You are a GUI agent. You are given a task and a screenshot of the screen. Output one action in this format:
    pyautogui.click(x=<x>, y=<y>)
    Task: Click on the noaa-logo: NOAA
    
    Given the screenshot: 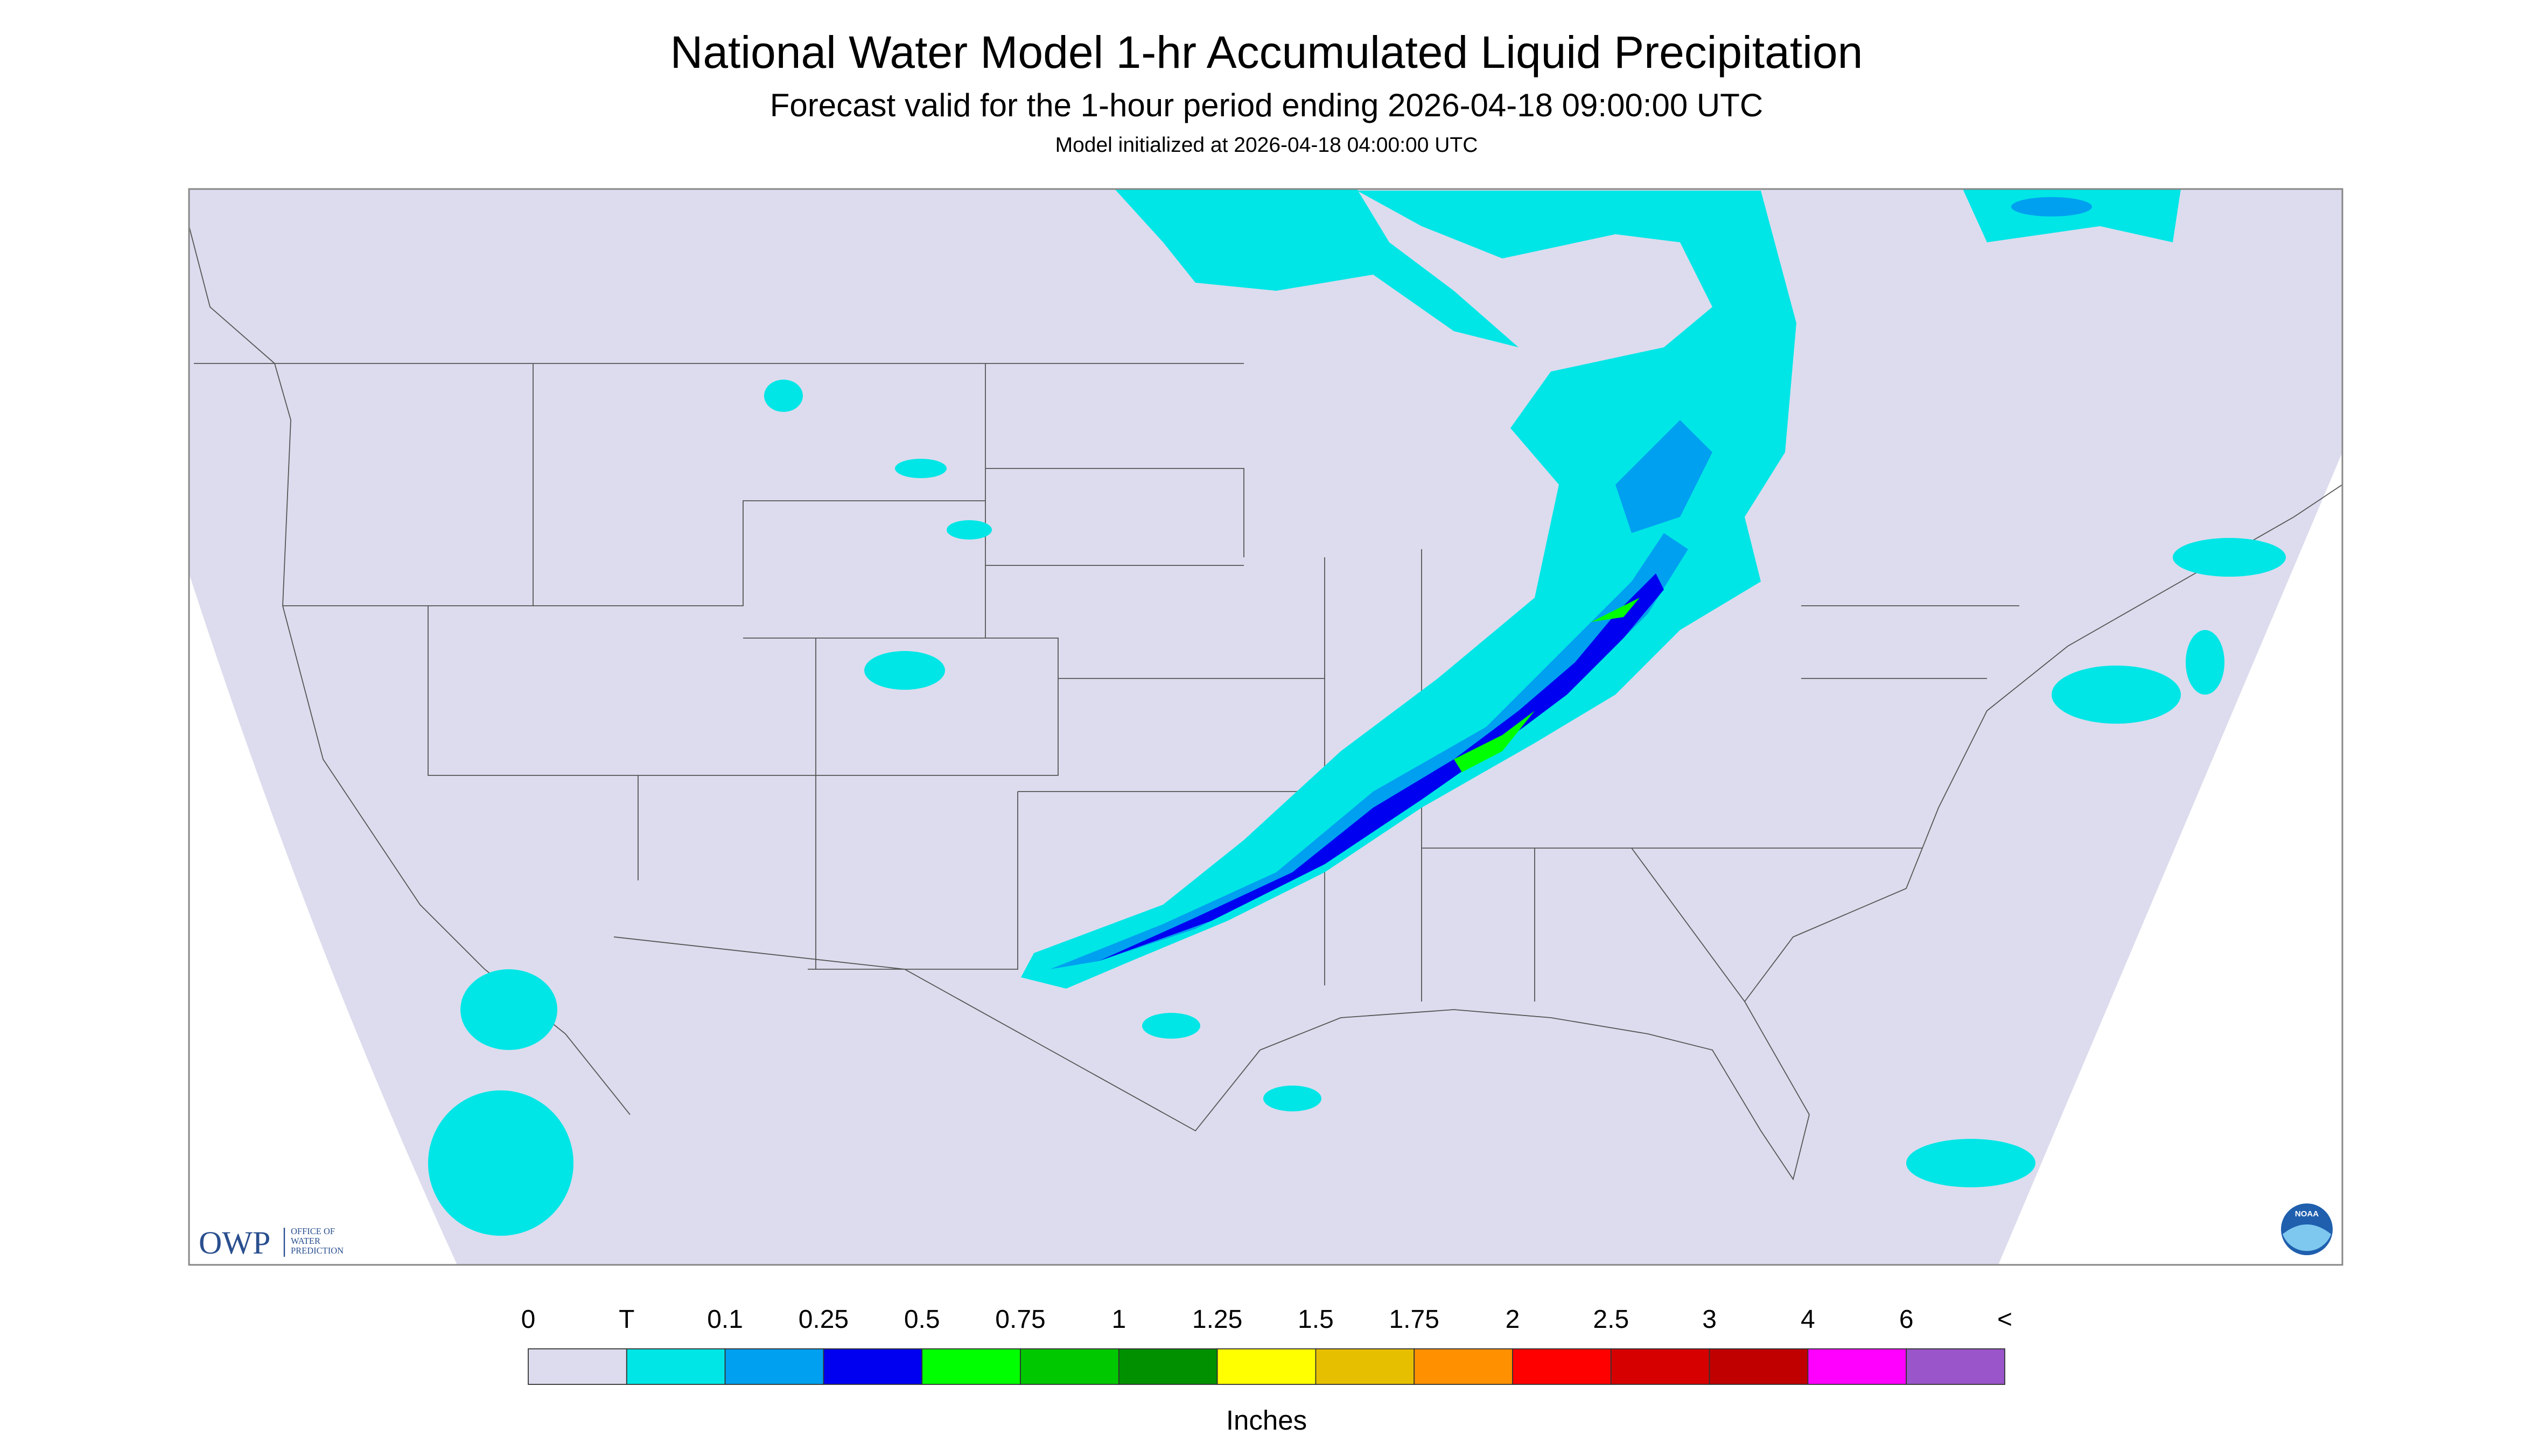 What is the action you would take?
    pyautogui.click(x=2307, y=1229)
    